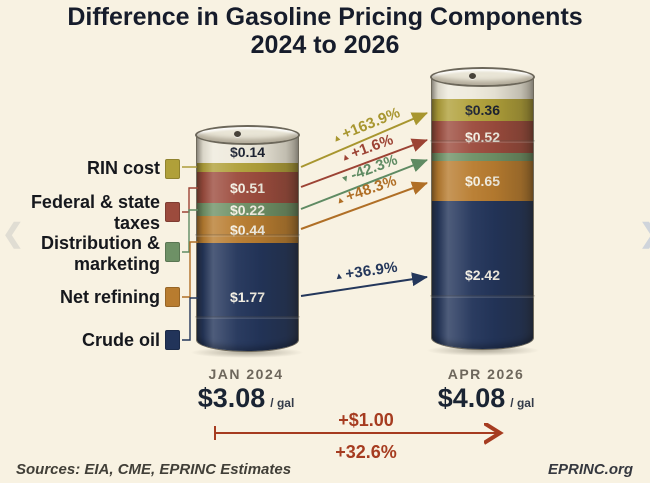 This screenshot has height=483, width=650. What do you see at coordinates (486, 374) in the screenshot?
I see `category-label-apr-2026: APR 2026` at bounding box center [486, 374].